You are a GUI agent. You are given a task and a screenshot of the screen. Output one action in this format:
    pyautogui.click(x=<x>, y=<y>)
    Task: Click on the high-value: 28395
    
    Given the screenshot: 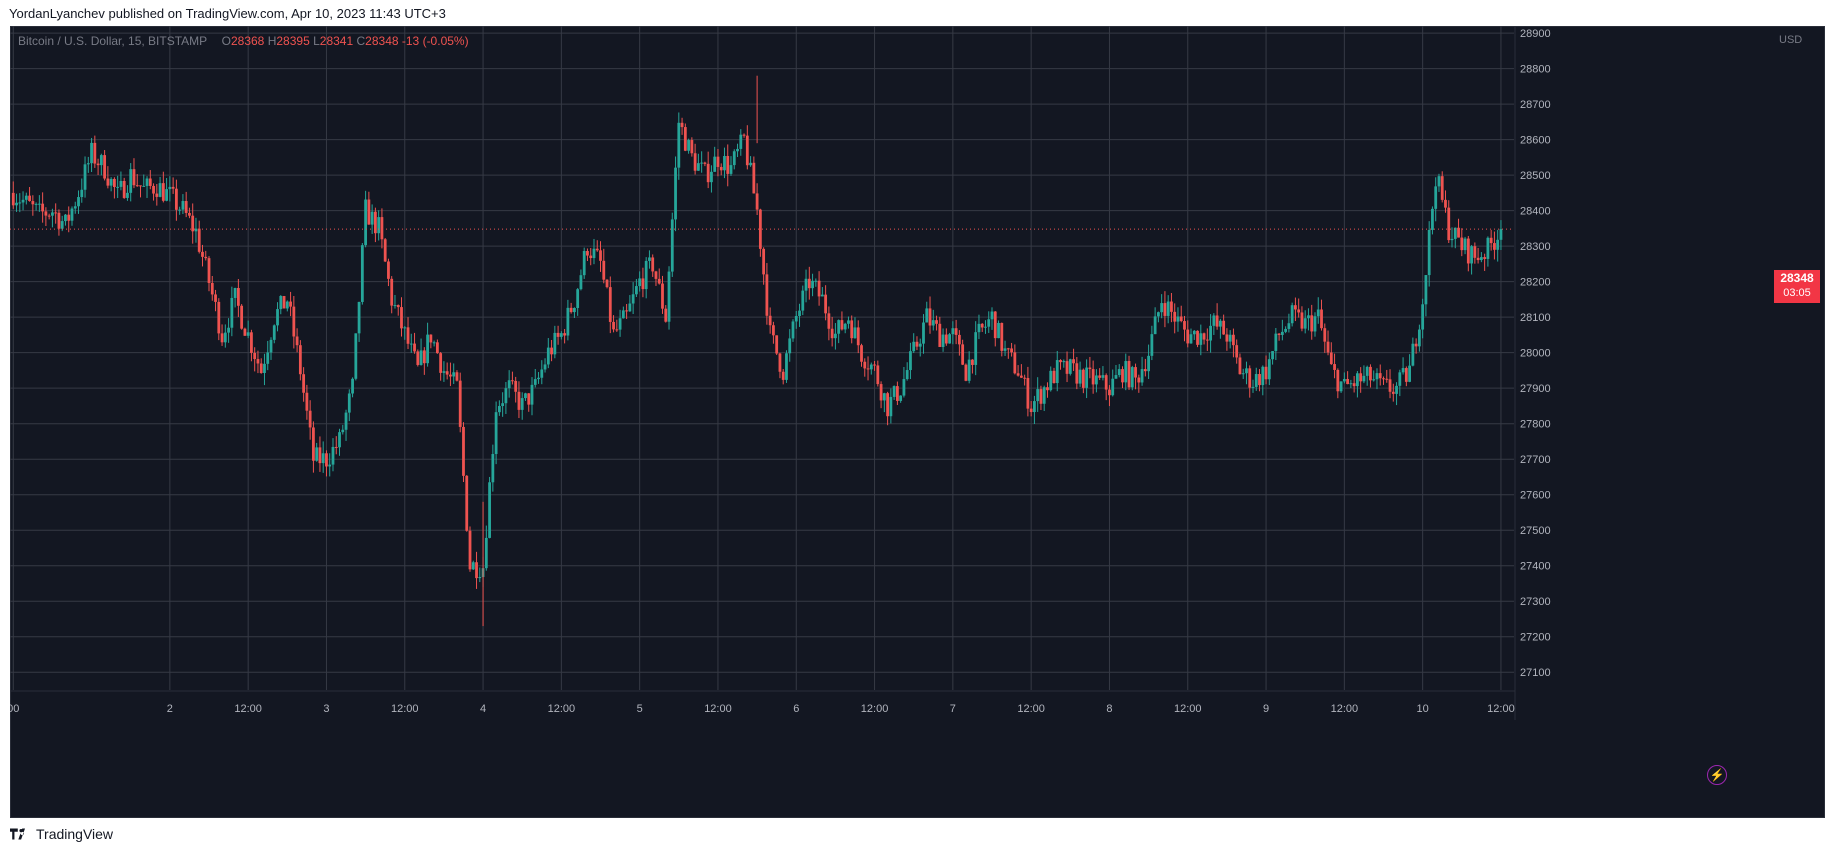 What is the action you would take?
    pyautogui.click(x=293, y=41)
    